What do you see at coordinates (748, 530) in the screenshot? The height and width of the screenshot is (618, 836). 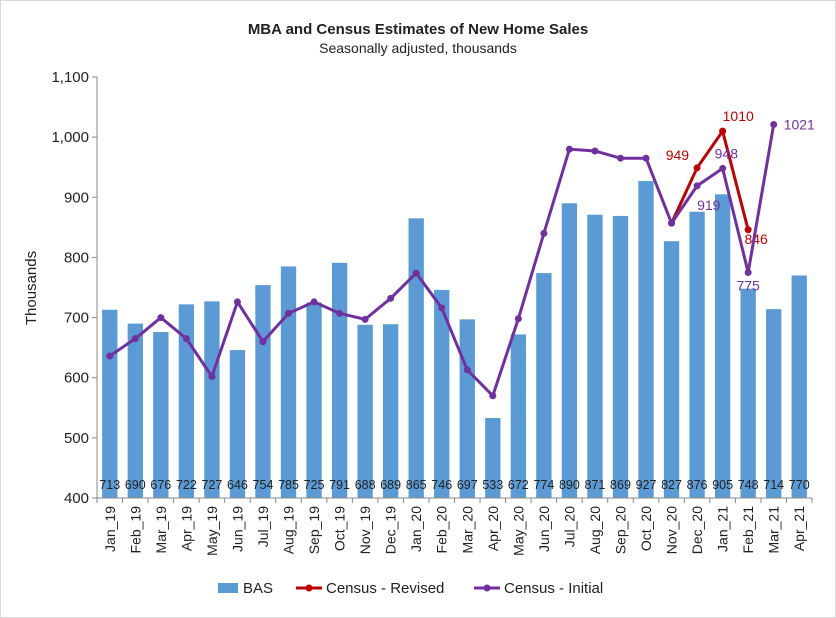 I see `x-tick-label: Feb_21` at bounding box center [748, 530].